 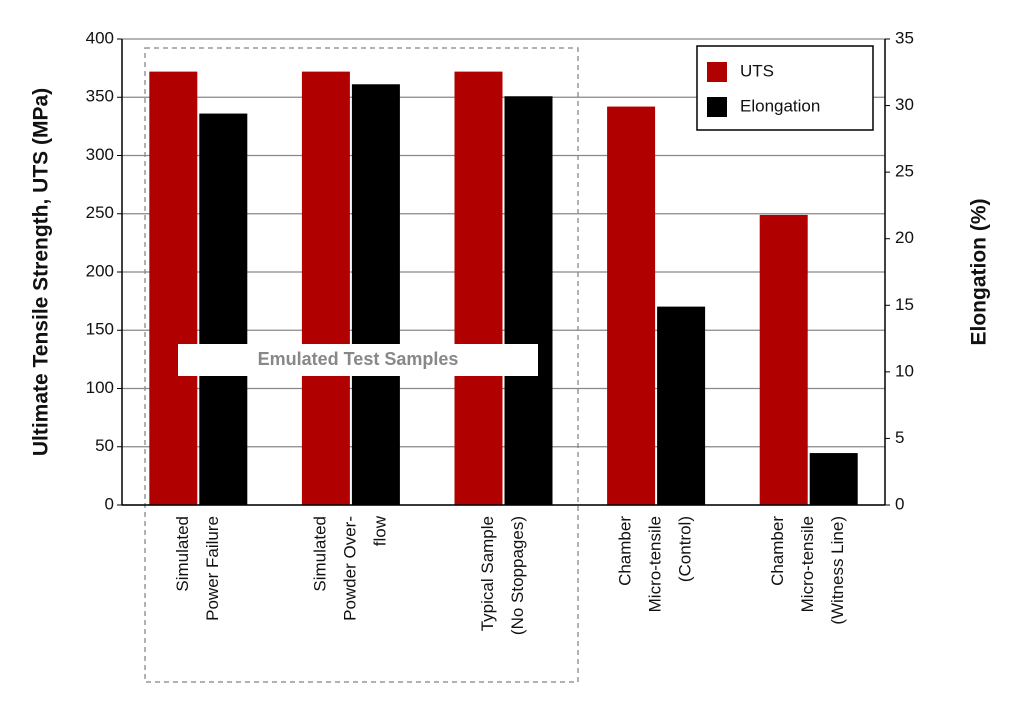 What do you see at coordinates (100, 270) in the screenshot?
I see `y-tick-label: 200` at bounding box center [100, 270].